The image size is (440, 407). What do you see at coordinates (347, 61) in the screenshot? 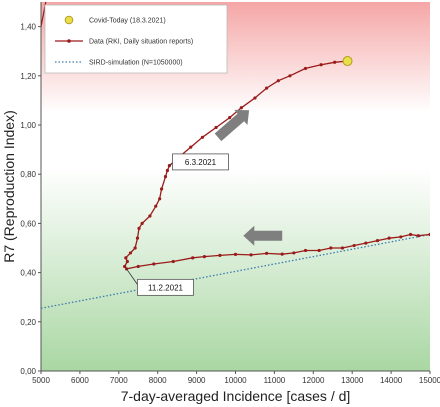
I see `covid-today-marker` at bounding box center [347, 61].